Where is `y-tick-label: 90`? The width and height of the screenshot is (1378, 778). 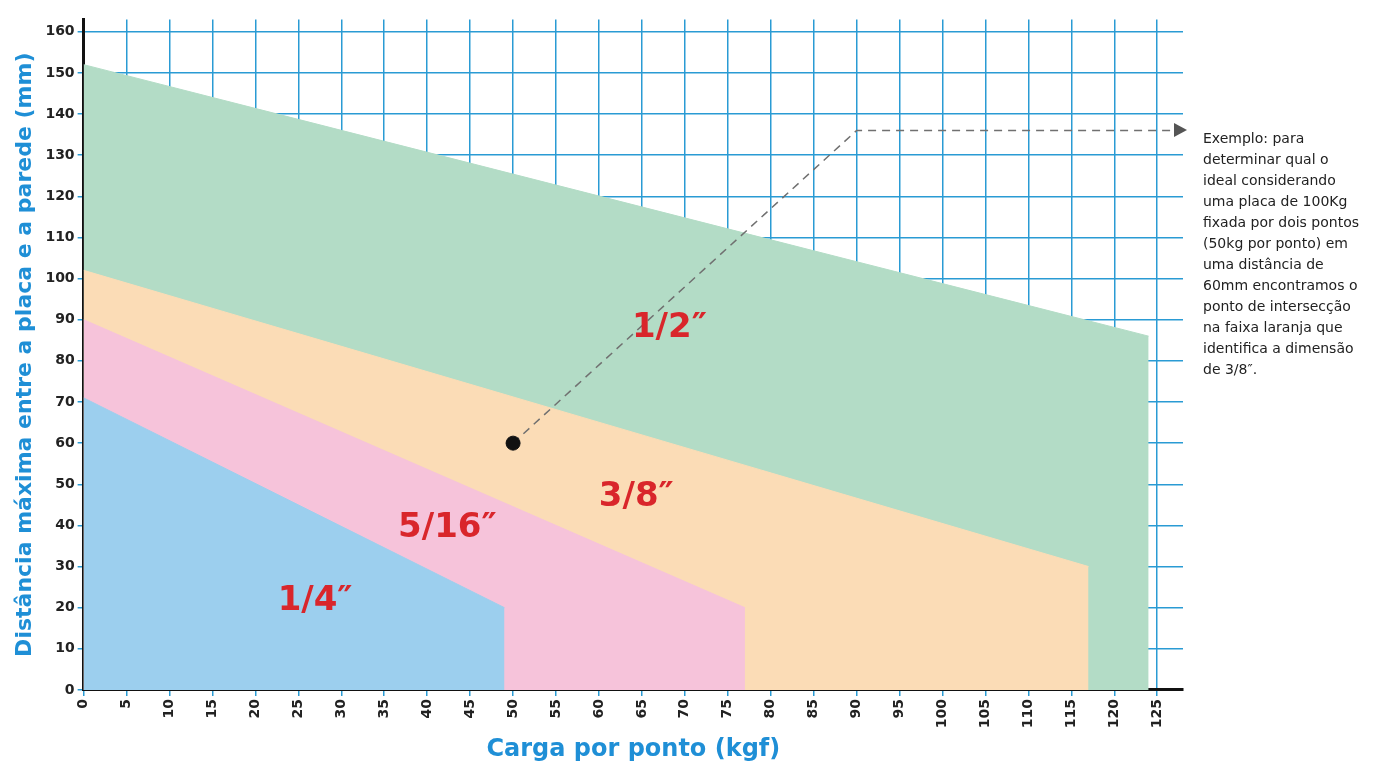
y-tick-label: 90 is located at coordinates (65, 318).